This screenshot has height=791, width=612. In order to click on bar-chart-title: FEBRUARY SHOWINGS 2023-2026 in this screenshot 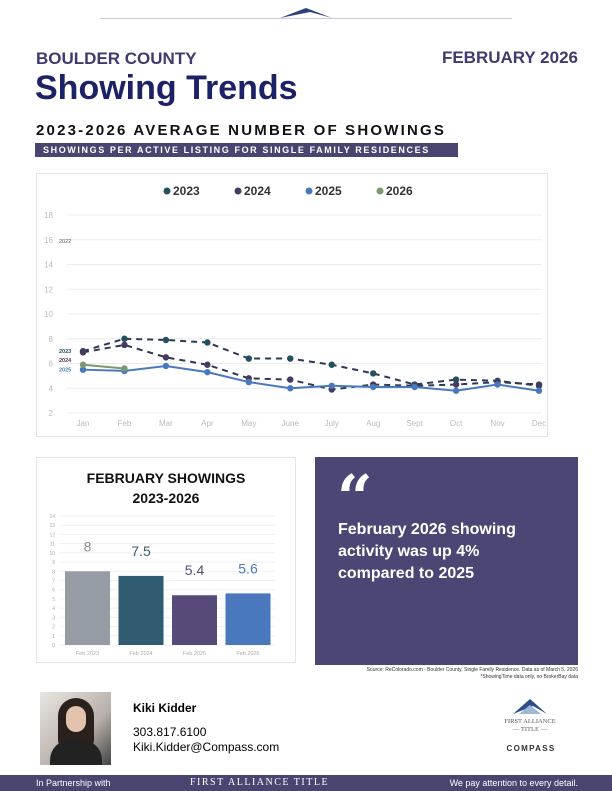, I will do `click(166, 488)`.